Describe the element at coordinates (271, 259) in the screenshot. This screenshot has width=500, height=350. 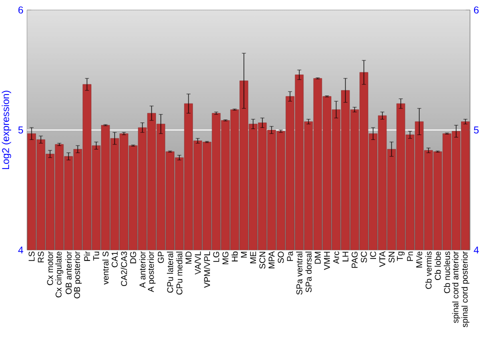
I see `x-tick-label: MPA` at that location.